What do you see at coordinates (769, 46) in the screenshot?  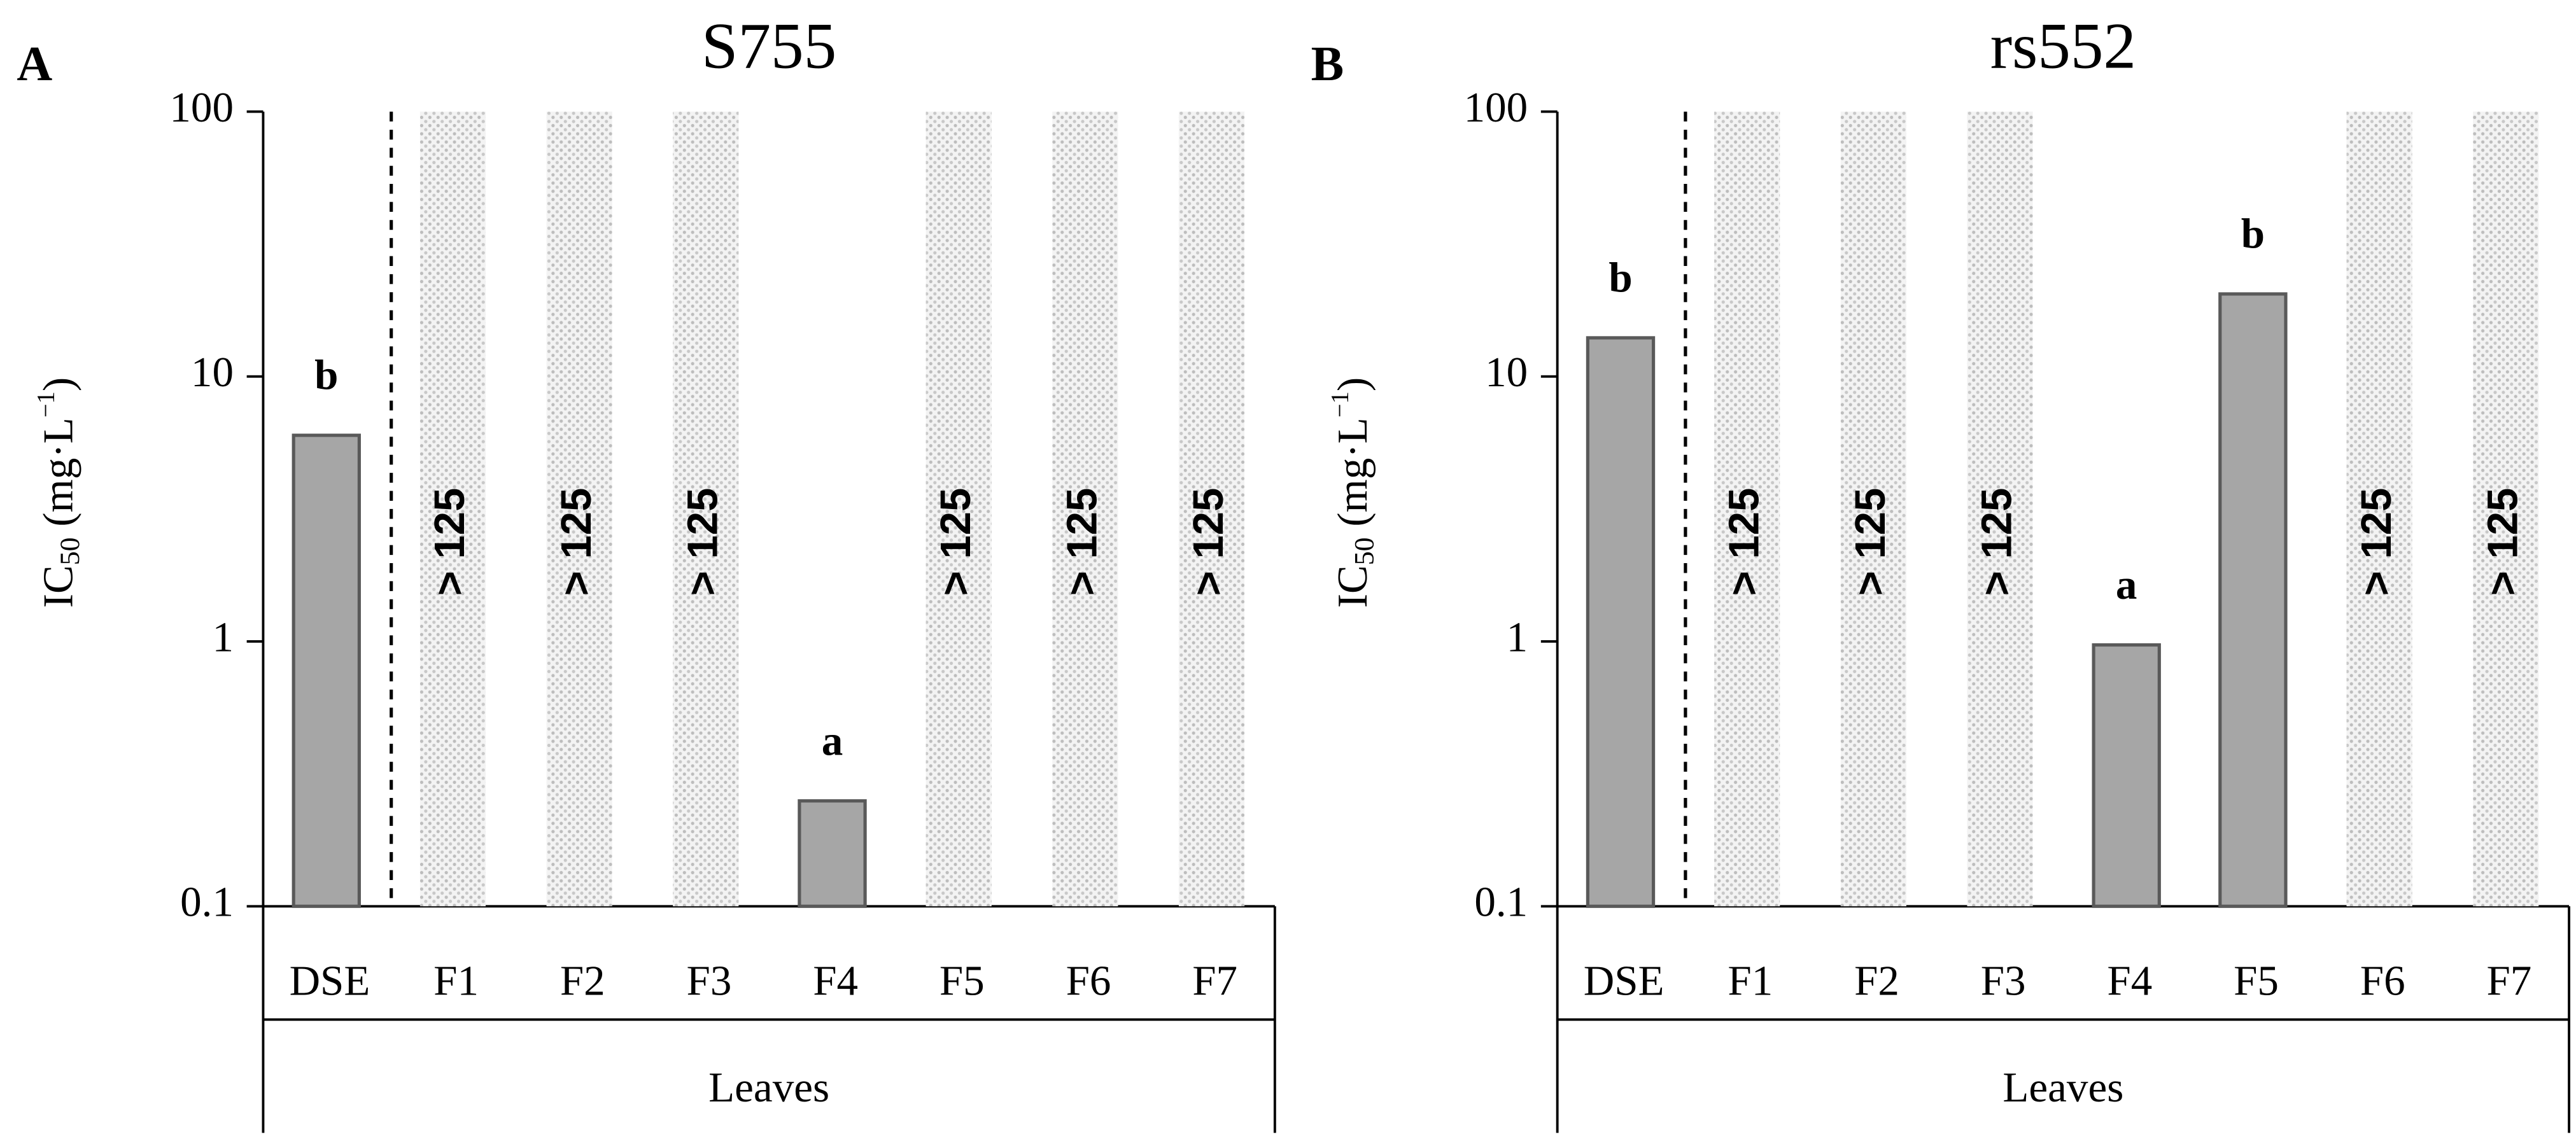 I see `chart-title: S755` at bounding box center [769, 46].